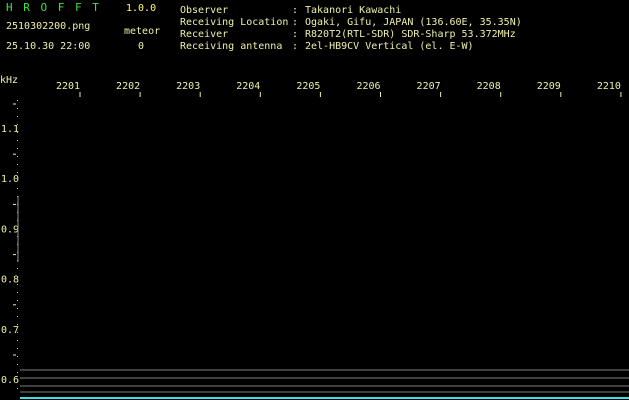 This screenshot has width=629, height=400. What do you see at coordinates (231, 46) in the screenshot?
I see `info-label: Receiving antenna` at bounding box center [231, 46].